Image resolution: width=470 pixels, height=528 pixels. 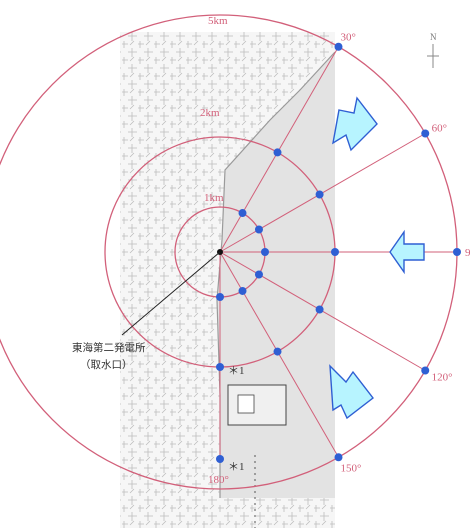 What do you see at coordinates (439, 129) in the screenshot?
I see `bearing-label-60: 60°` at bounding box center [439, 129].